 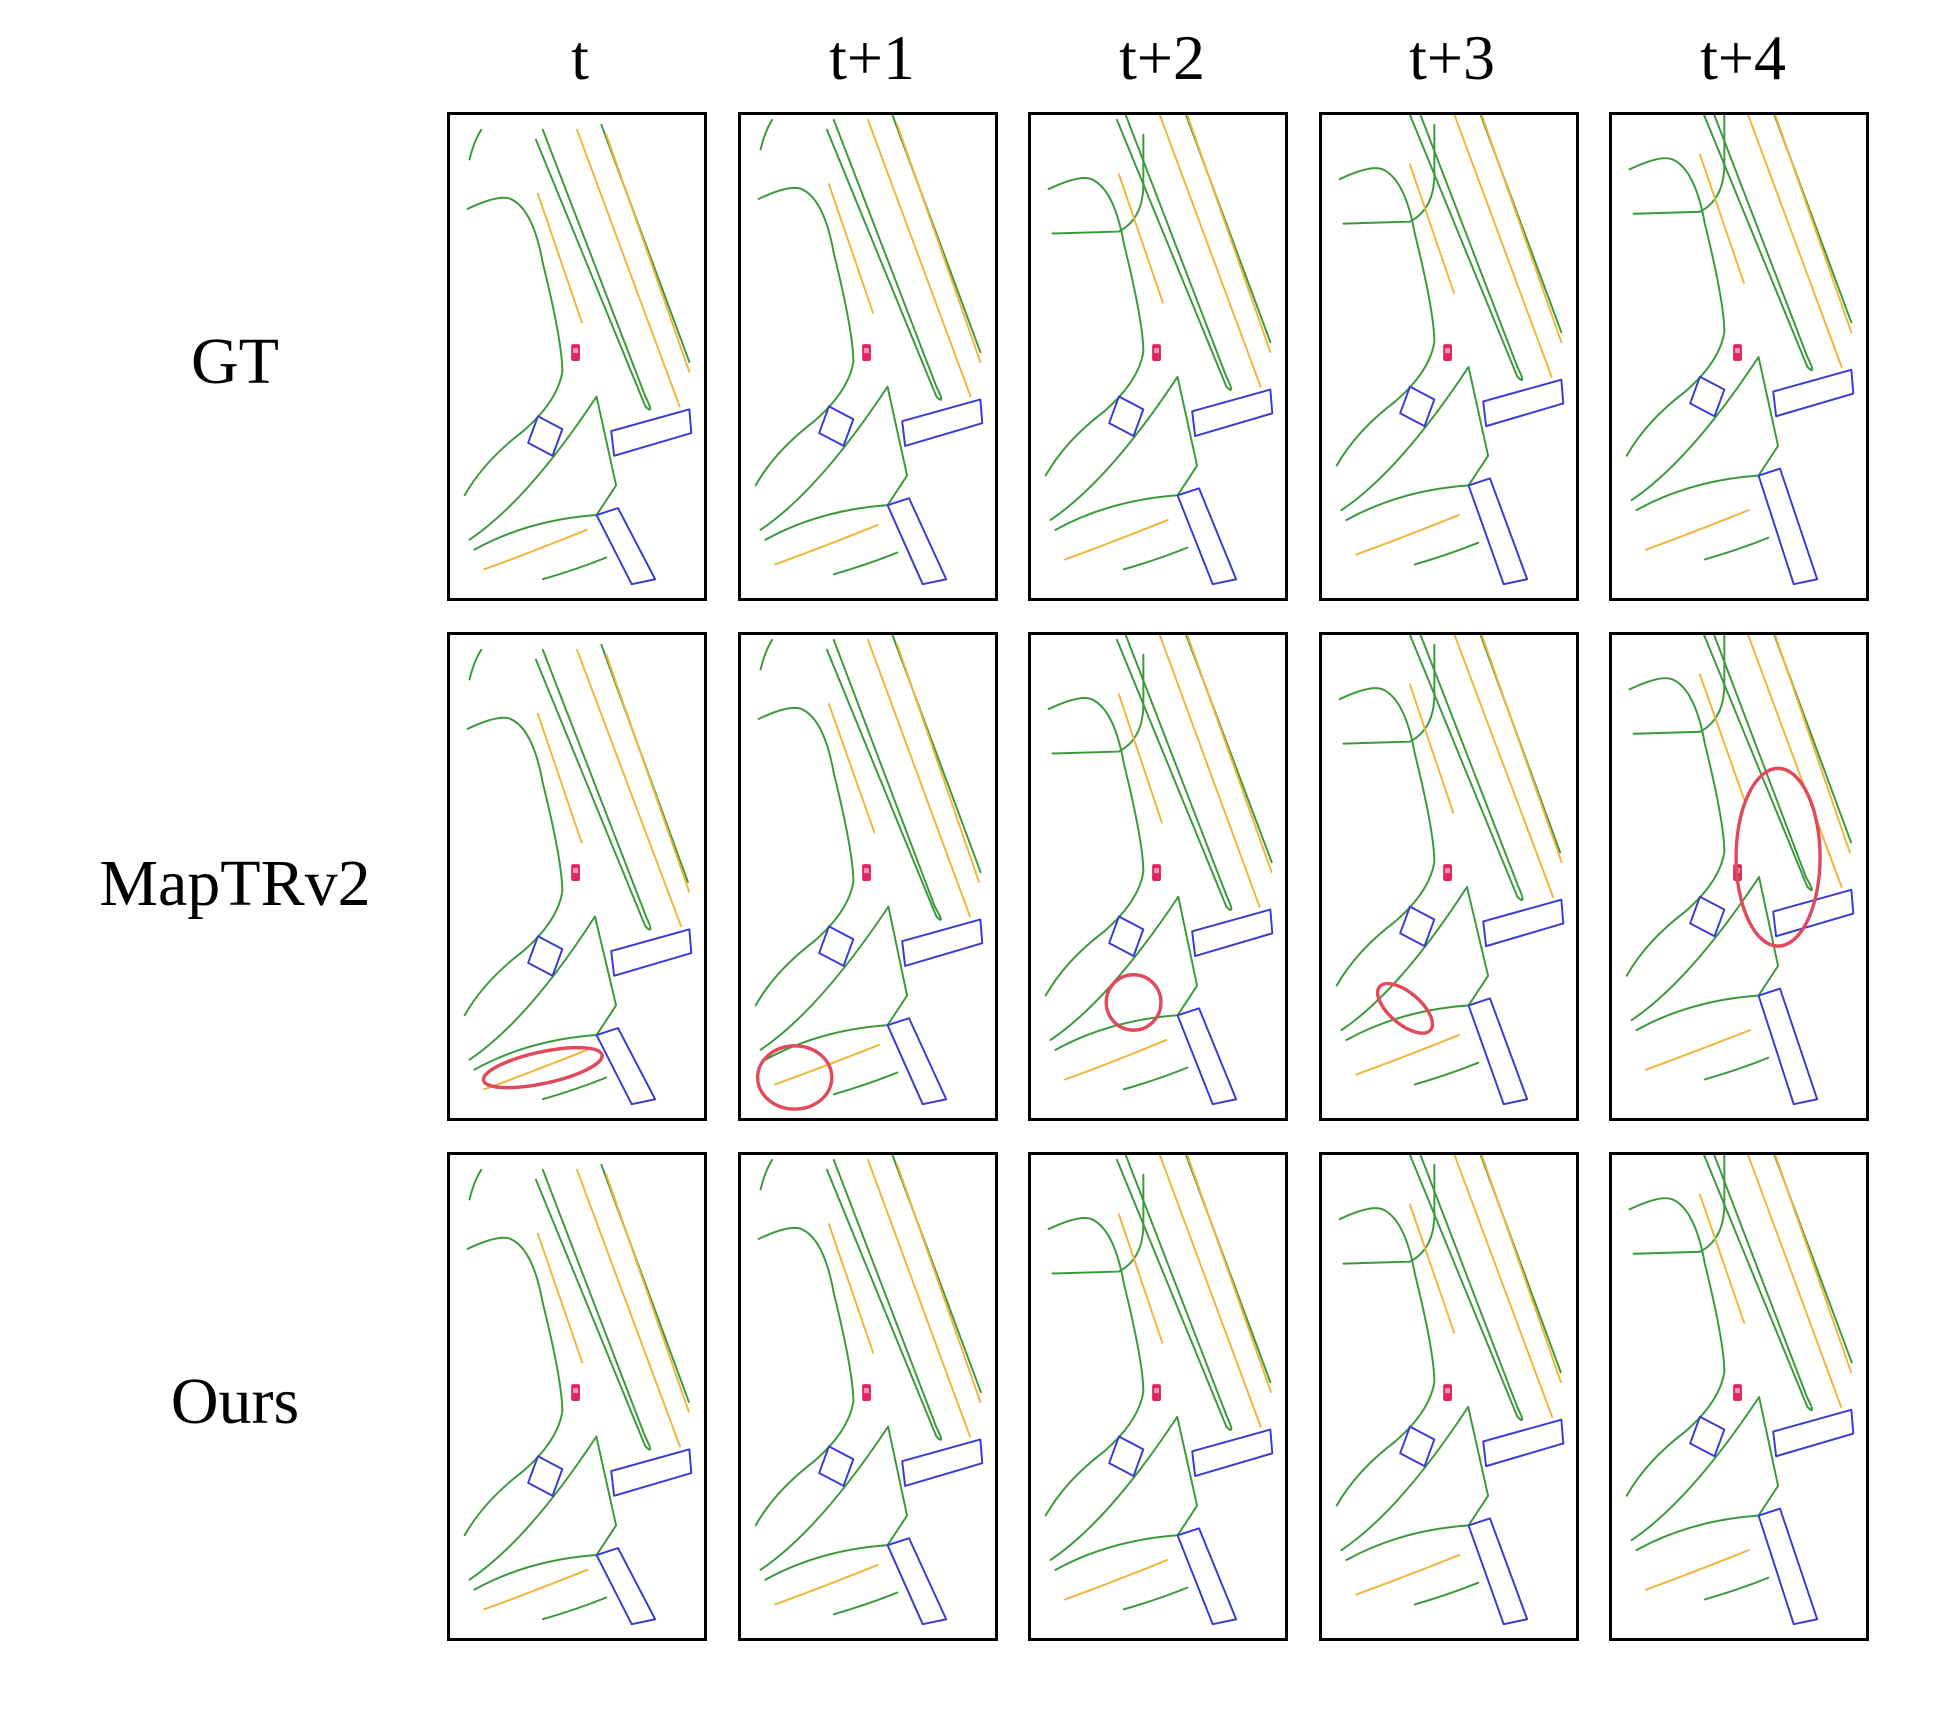 What do you see at coordinates (235, 361) in the screenshot?
I see `row-label-gt: GT` at bounding box center [235, 361].